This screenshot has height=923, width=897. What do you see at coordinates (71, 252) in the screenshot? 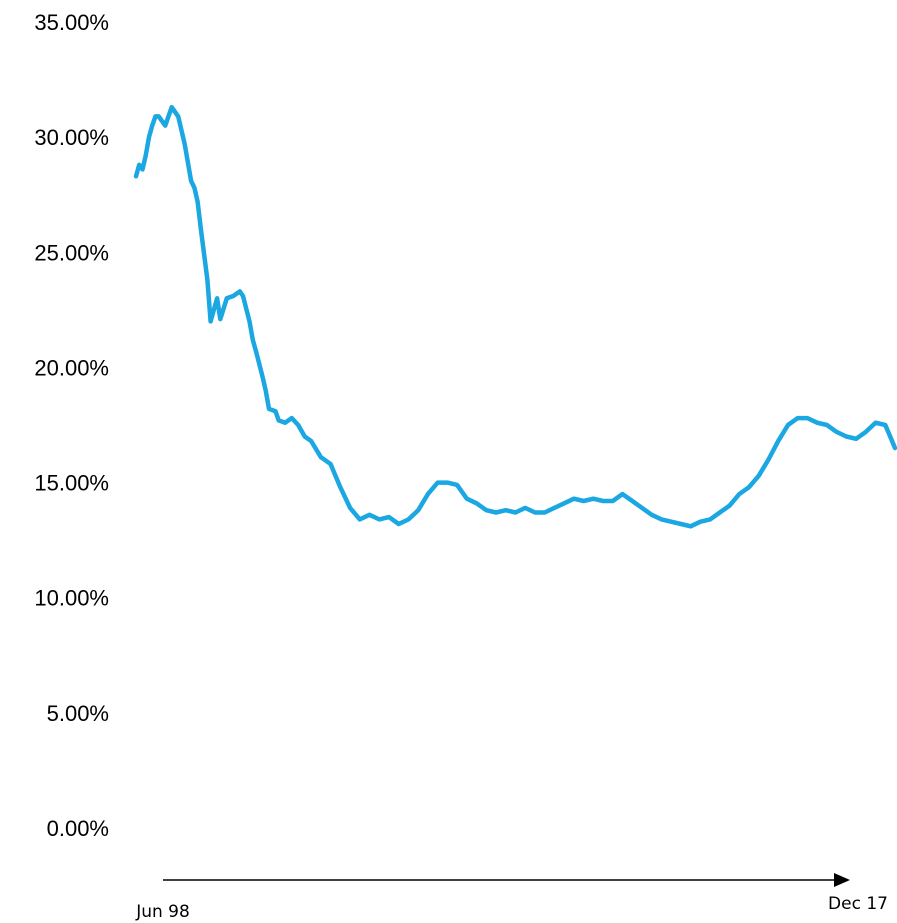
I see `y-tick-label: 25.00%` at bounding box center [71, 252].